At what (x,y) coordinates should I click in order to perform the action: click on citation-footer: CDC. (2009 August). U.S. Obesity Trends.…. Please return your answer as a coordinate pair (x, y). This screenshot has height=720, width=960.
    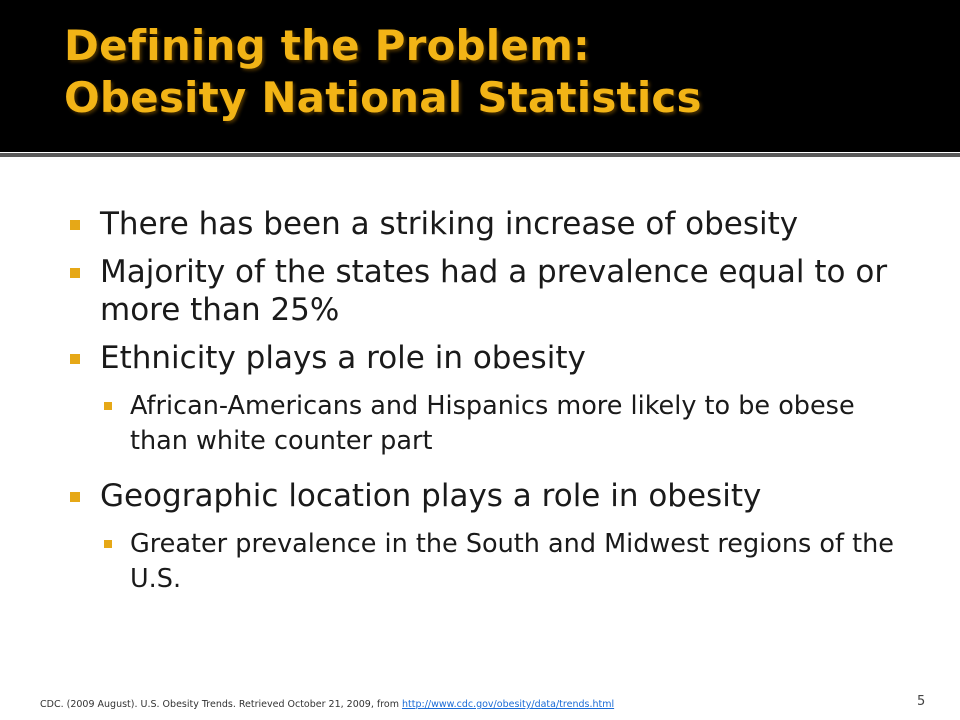
    Looking at the image, I should click on (327, 704).